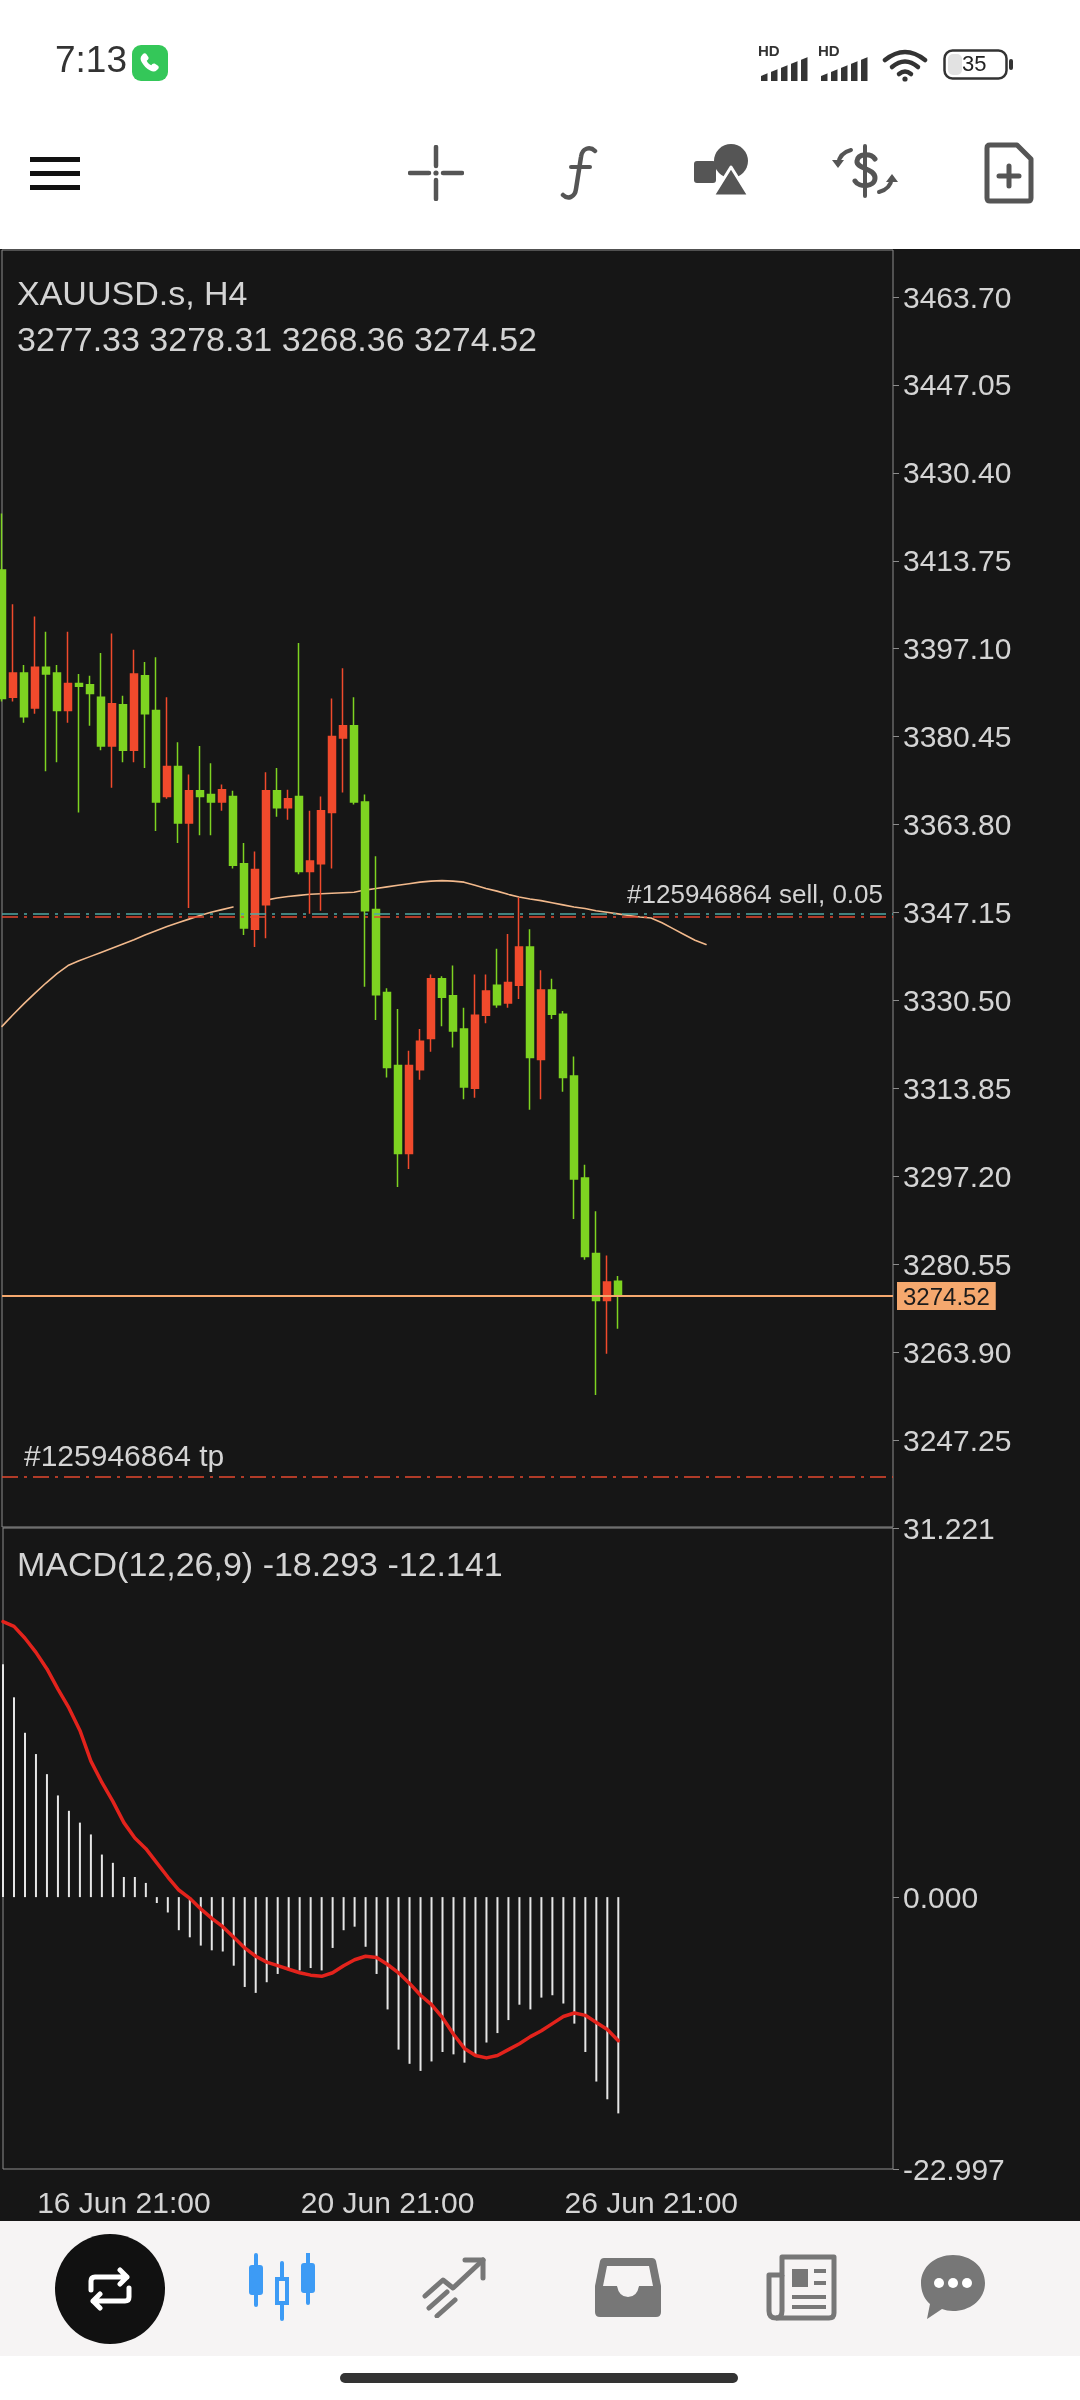  What do you see at coordinates (957, 737) in the screenshot?
I see `y-tick-label: 3380.45` at bounding box center [957, 737].